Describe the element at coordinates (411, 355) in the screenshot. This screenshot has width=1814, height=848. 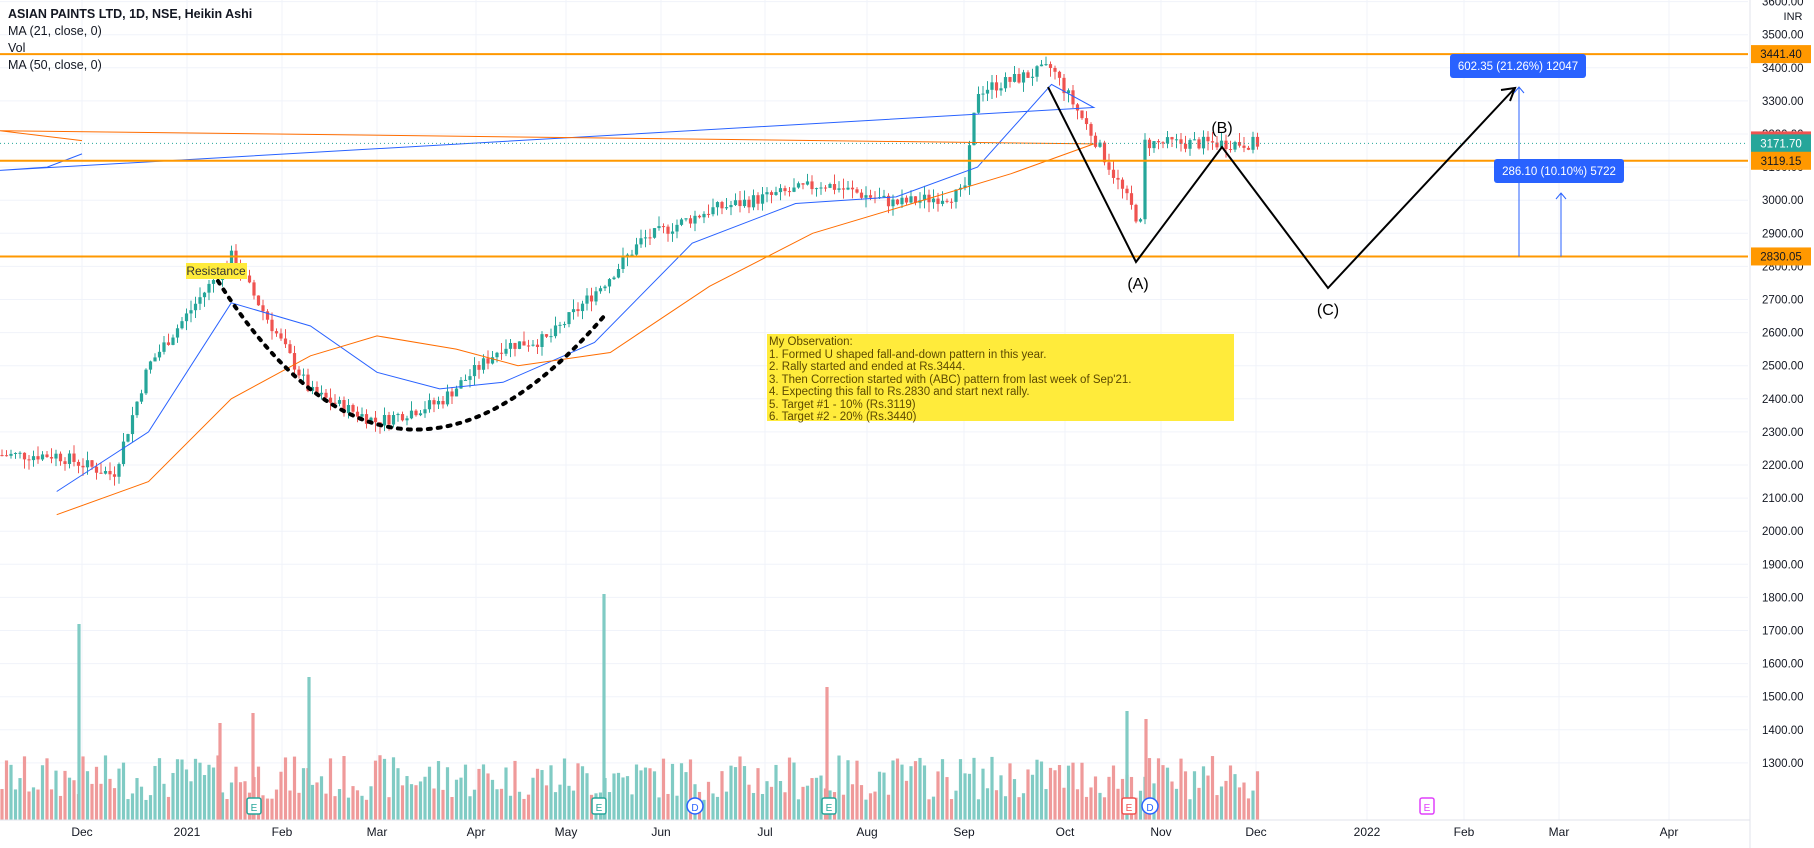
I see `u-shape-curve` at that location.